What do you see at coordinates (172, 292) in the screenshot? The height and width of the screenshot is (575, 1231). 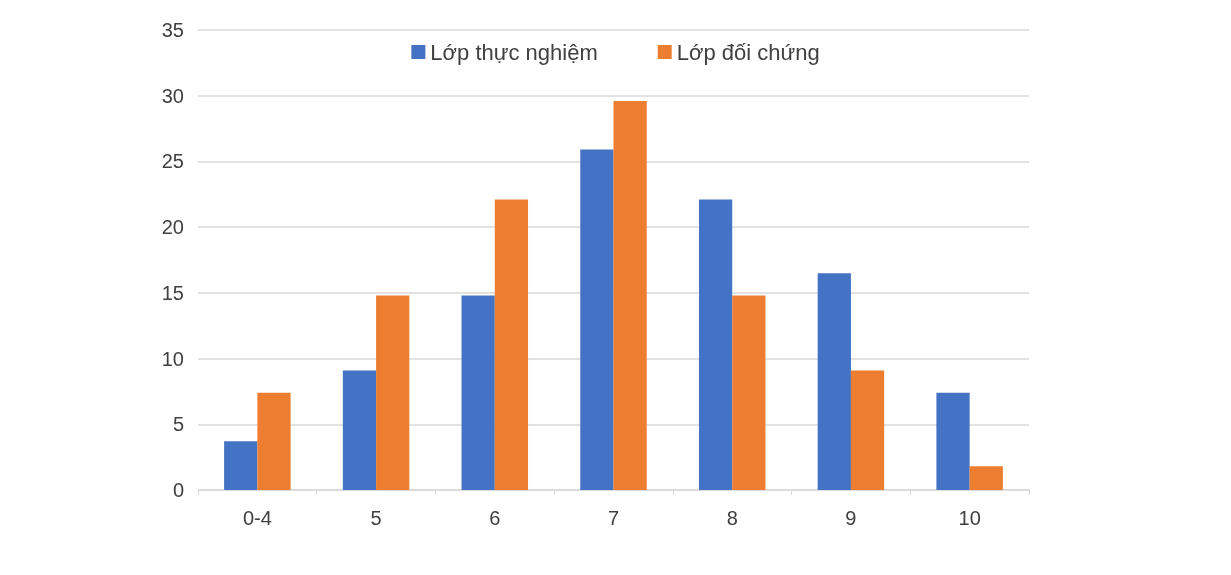 I see `y-tick-label: 15` at bounding box center [172, 292].